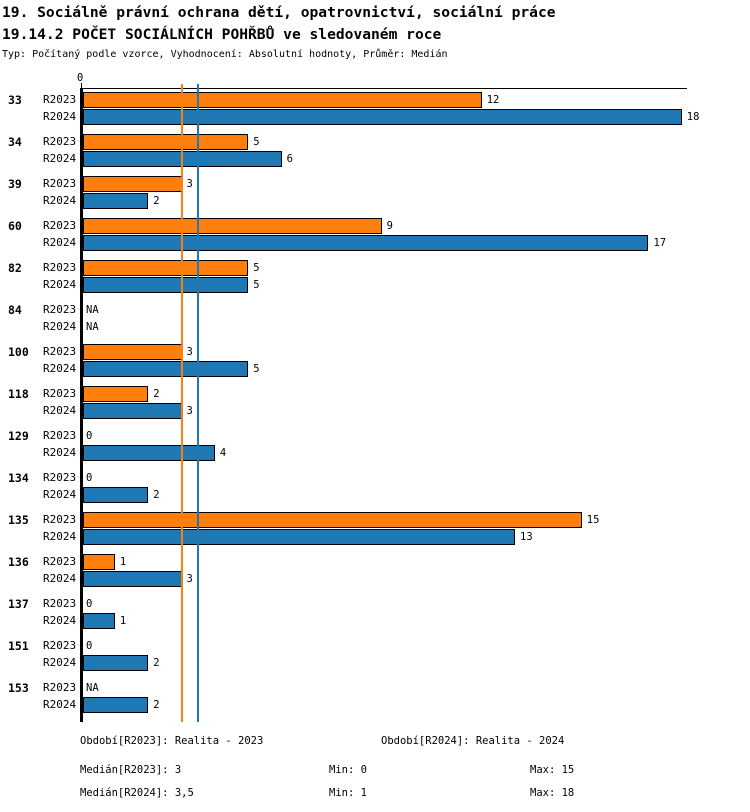 Image resolution: width=750 pixels, height=812 pixels. Describe the element at coordinates (473, 741) in the screenshot. I see `period-r2024-label: Období[R2024]: Realita - 2024` at that location.